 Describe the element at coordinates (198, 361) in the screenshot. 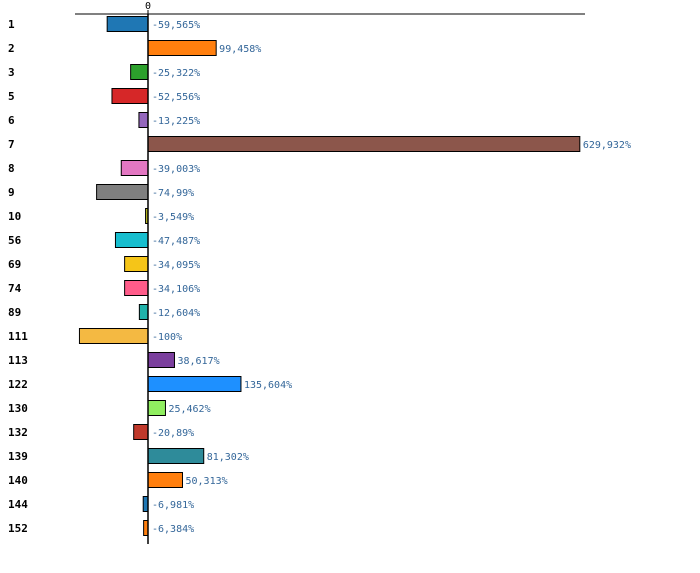

I see `value-label: 38,617%` at that location.